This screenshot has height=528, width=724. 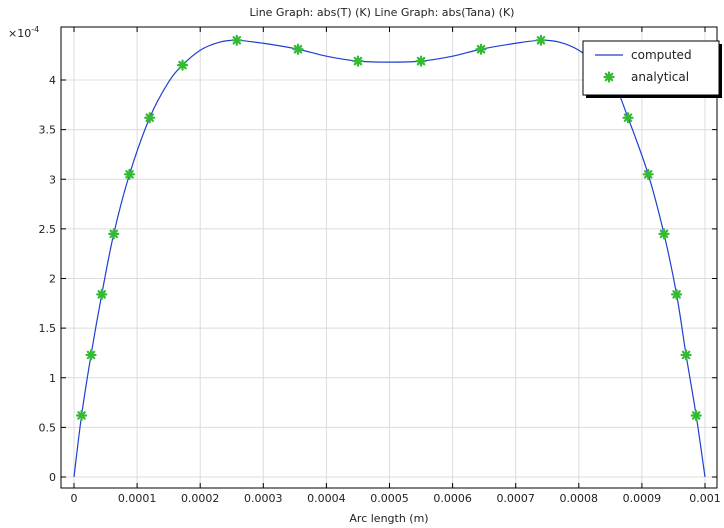 I want to click on legend-analytical-marker, so click(x=609, y=77).